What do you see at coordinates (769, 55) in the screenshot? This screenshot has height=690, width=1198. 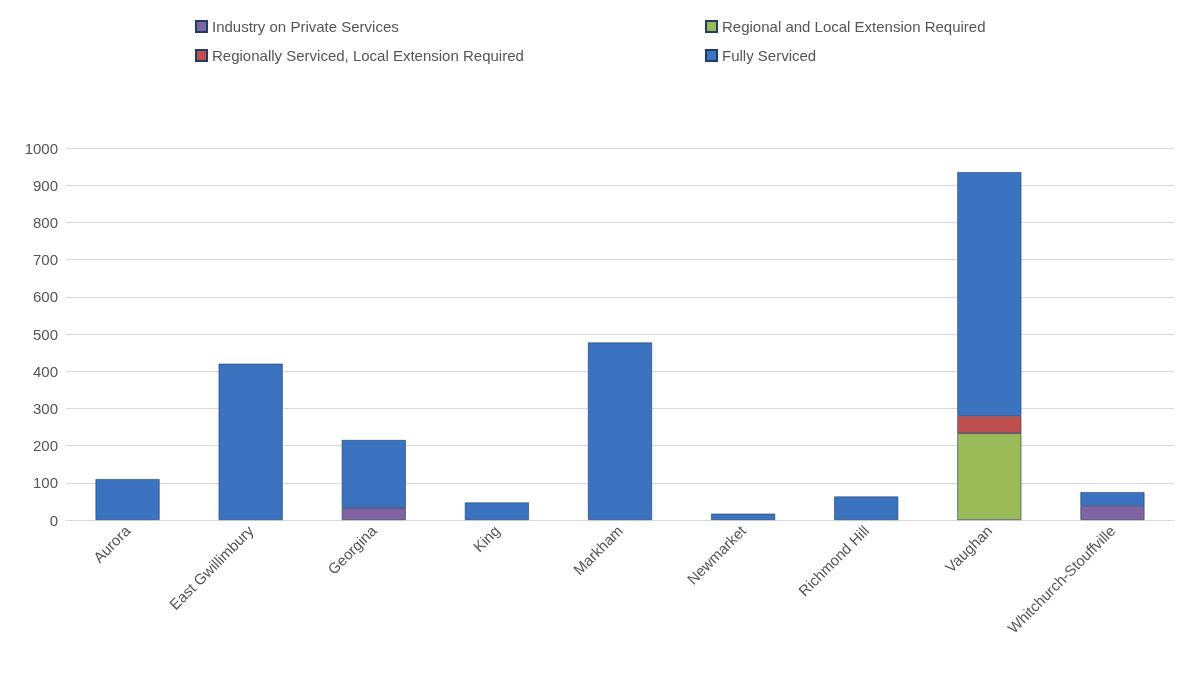 I see `legend-label: Fully Serviced` at bounding box center [769, 55].